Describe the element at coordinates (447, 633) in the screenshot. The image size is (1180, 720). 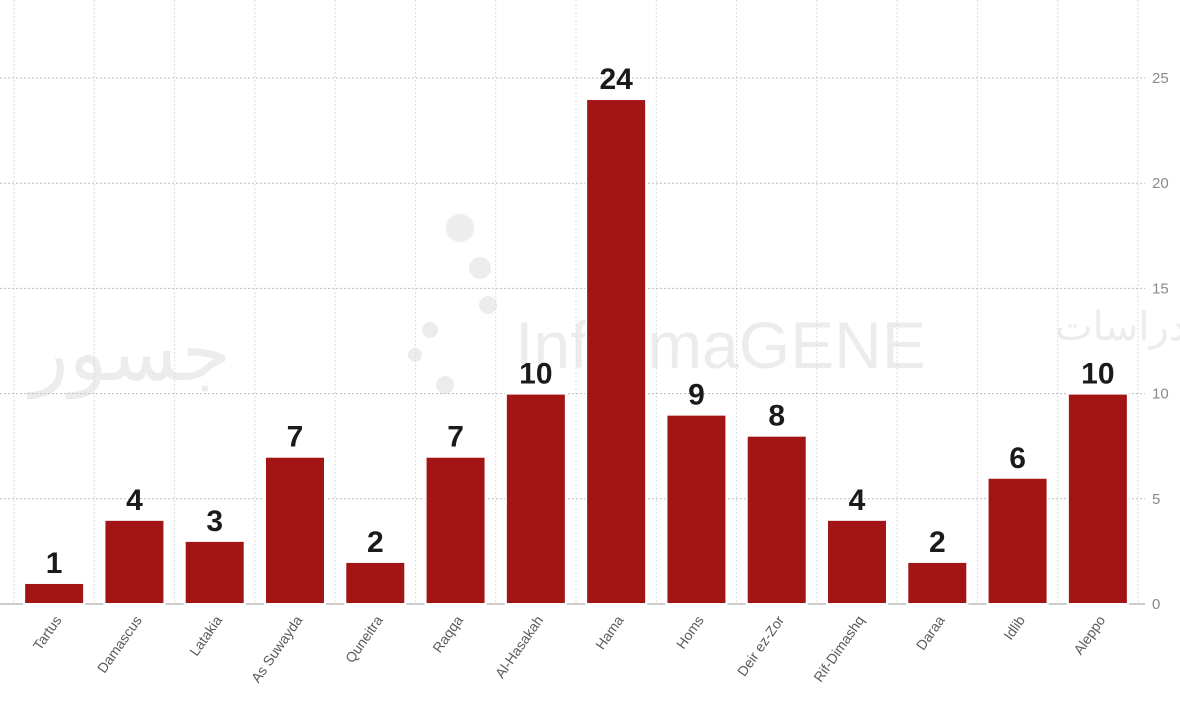
I see `category-label: Raqqa` at that location.